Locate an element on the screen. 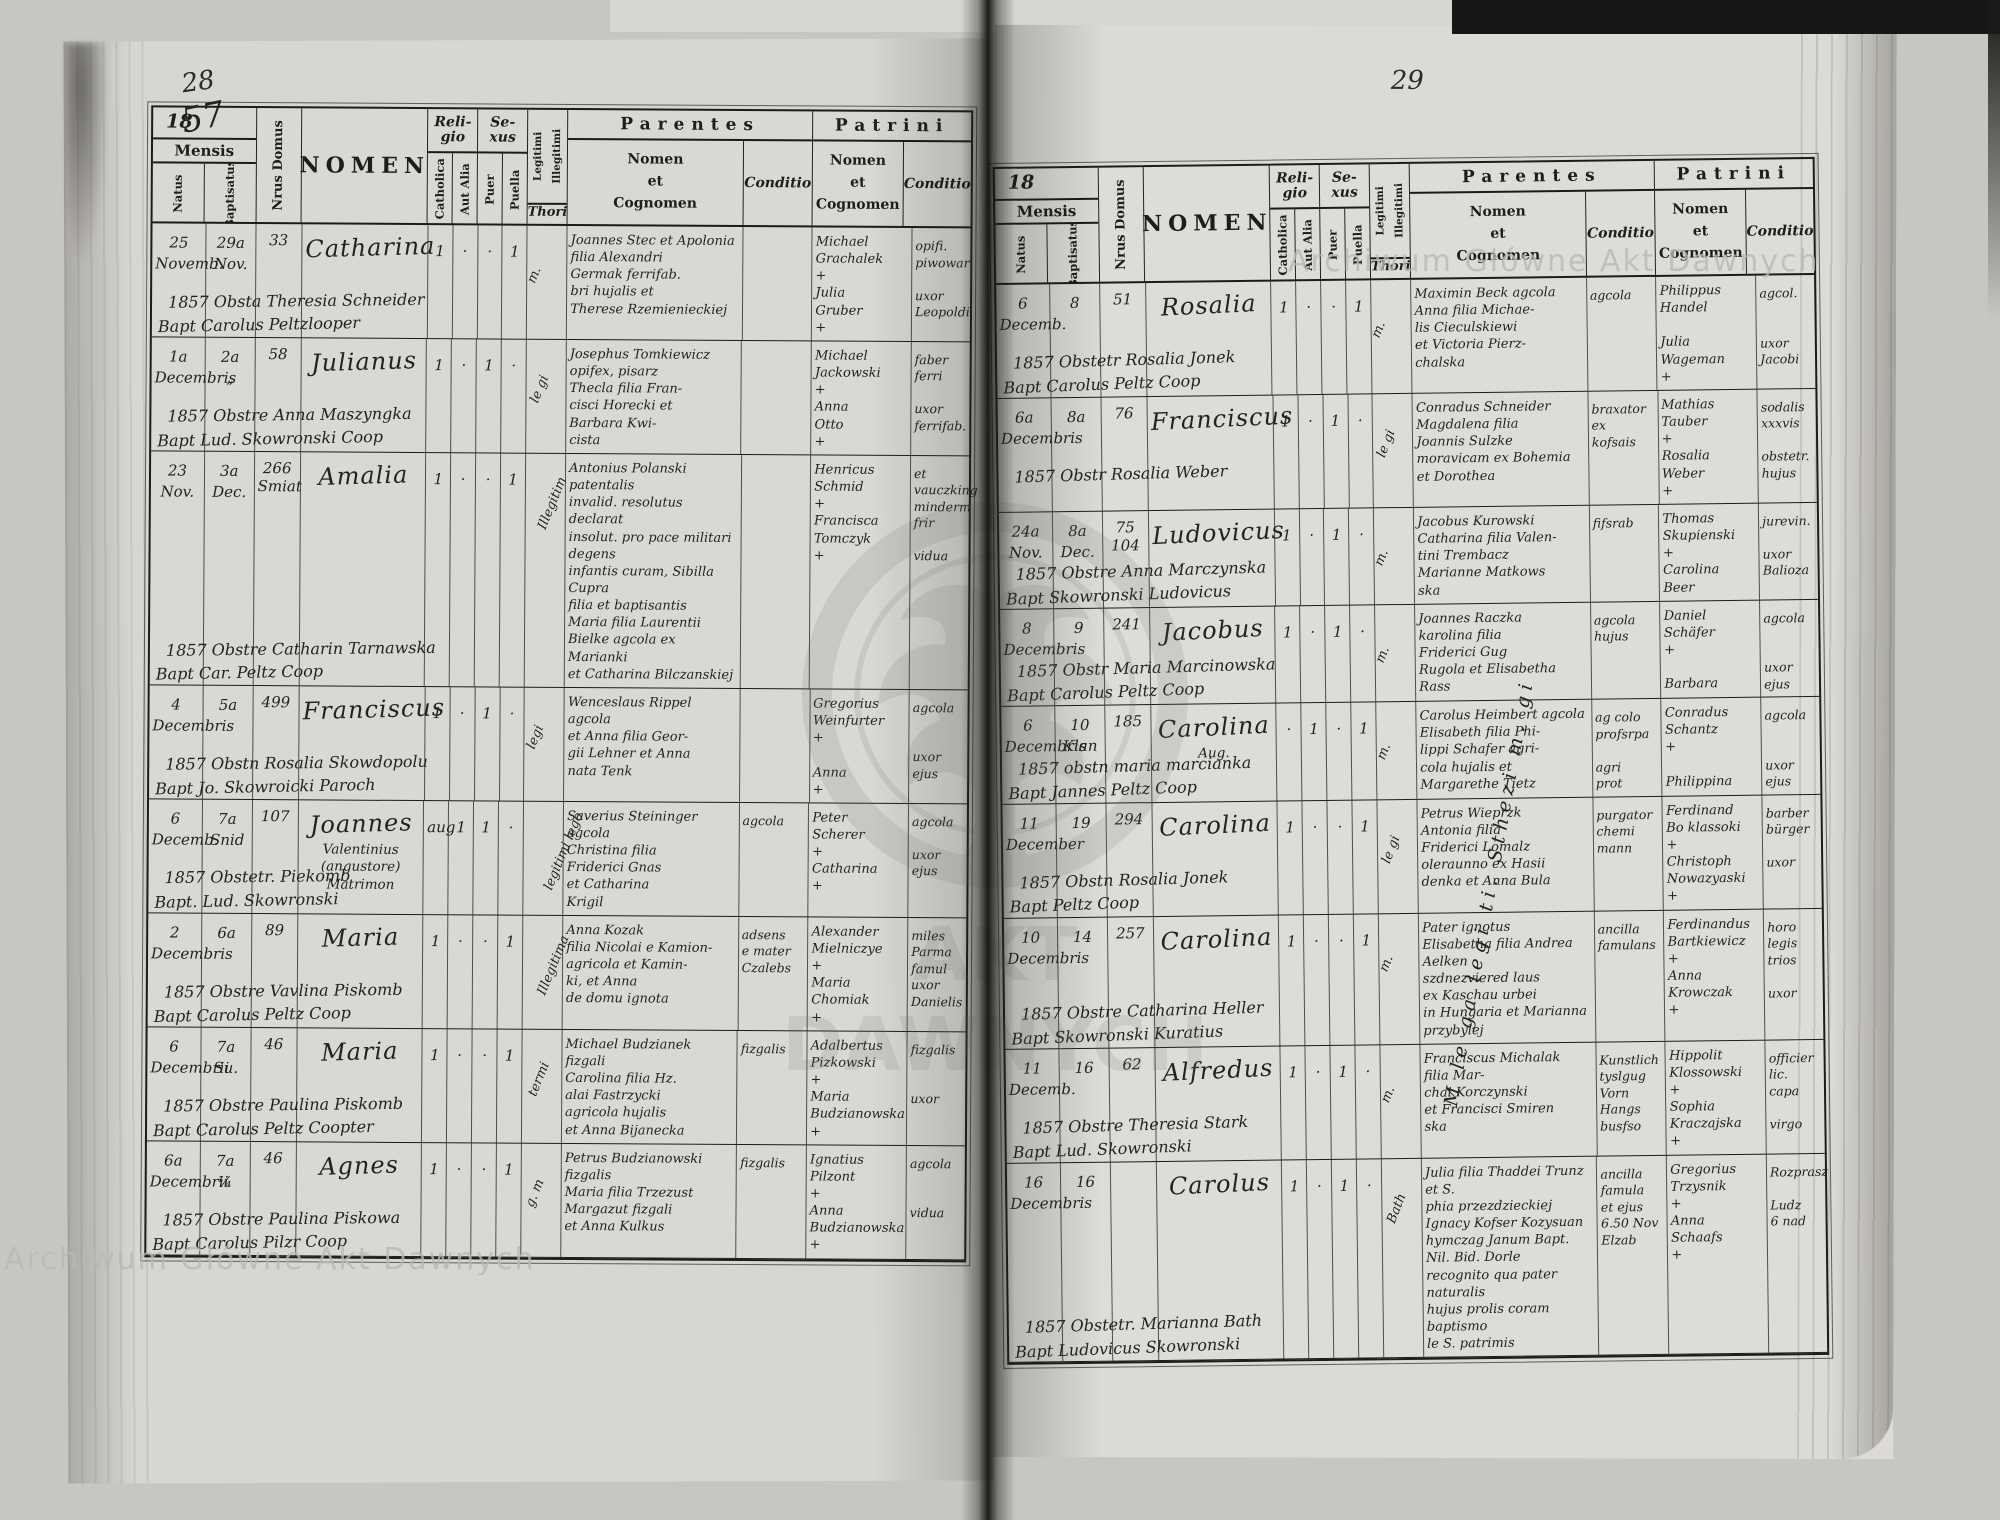 The height and width of the screenshot is (1520, 2000). entry-thori-cell: legitimi lego is located at coordinates (555, 858).